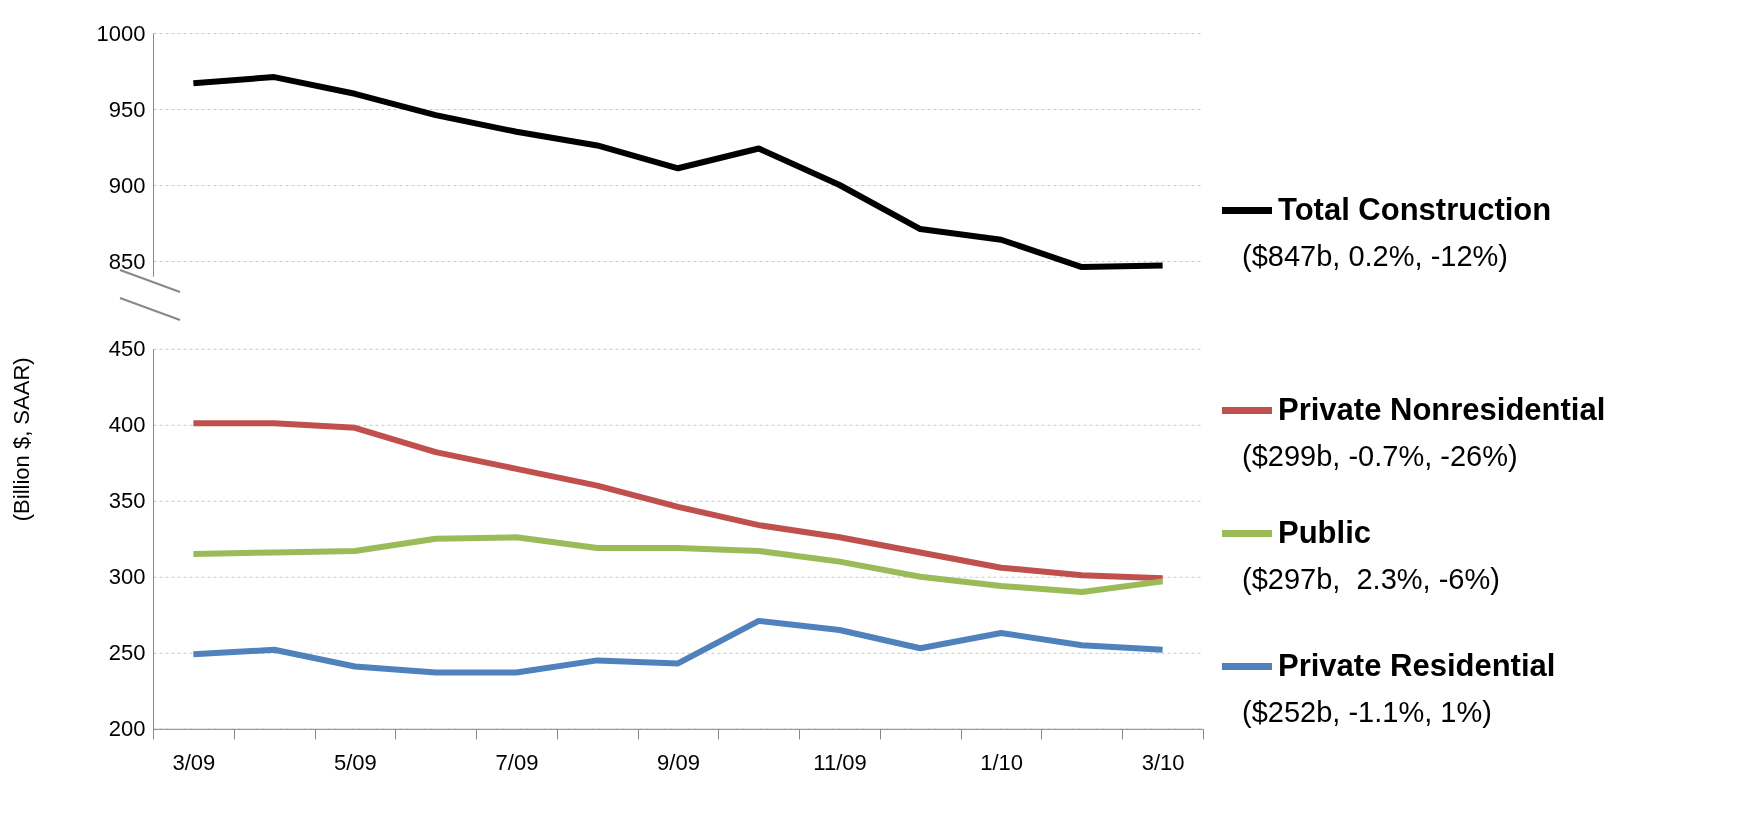 This screenshot has width=1759, height=825. What do you see at coordinates (517, 763) in the screenshot?
I see `x-tick-label: 7/09` at bounding box center [517, 763].